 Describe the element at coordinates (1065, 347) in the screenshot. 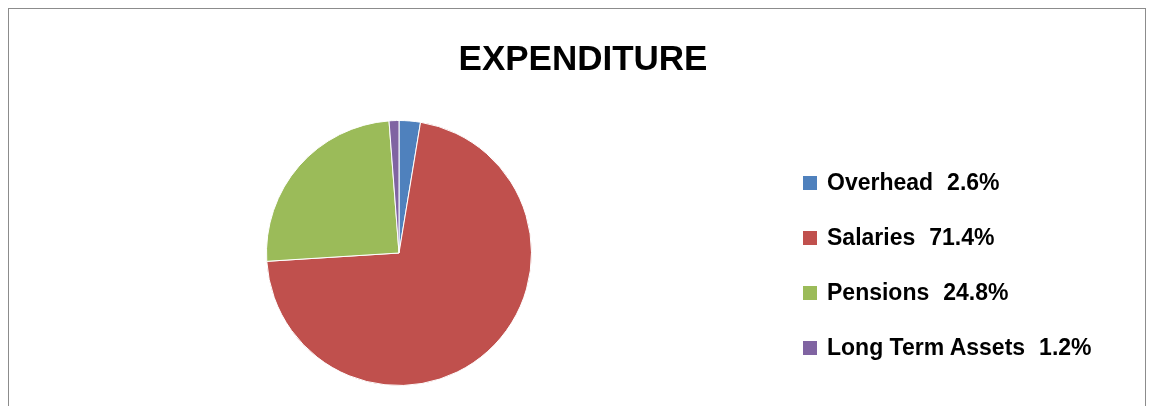

I see `data-label: 1.2%` at that location.